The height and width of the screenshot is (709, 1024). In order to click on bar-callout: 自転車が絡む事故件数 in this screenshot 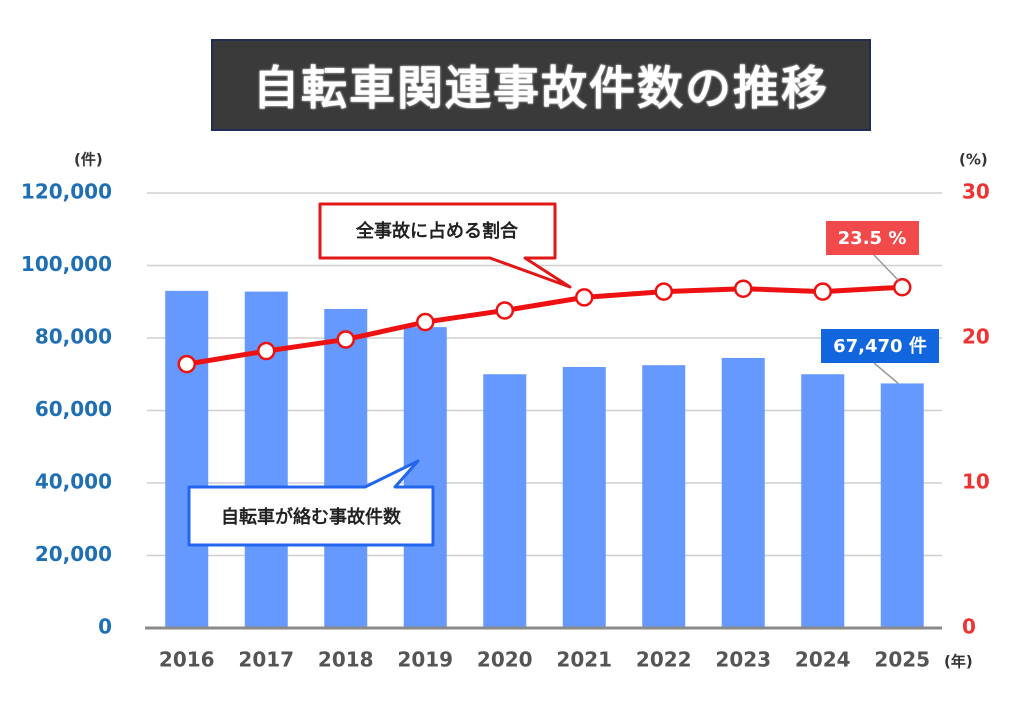, I will do `click(311, 503)`.